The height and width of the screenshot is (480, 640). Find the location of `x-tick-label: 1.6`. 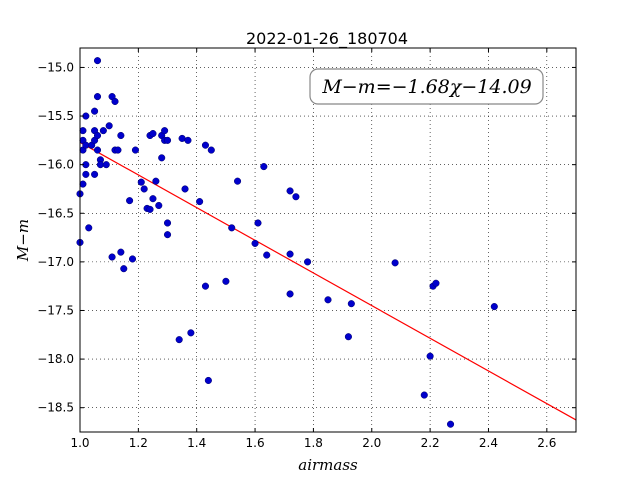

x-tick-label: 1.6 is located at coordinates (255, 443).